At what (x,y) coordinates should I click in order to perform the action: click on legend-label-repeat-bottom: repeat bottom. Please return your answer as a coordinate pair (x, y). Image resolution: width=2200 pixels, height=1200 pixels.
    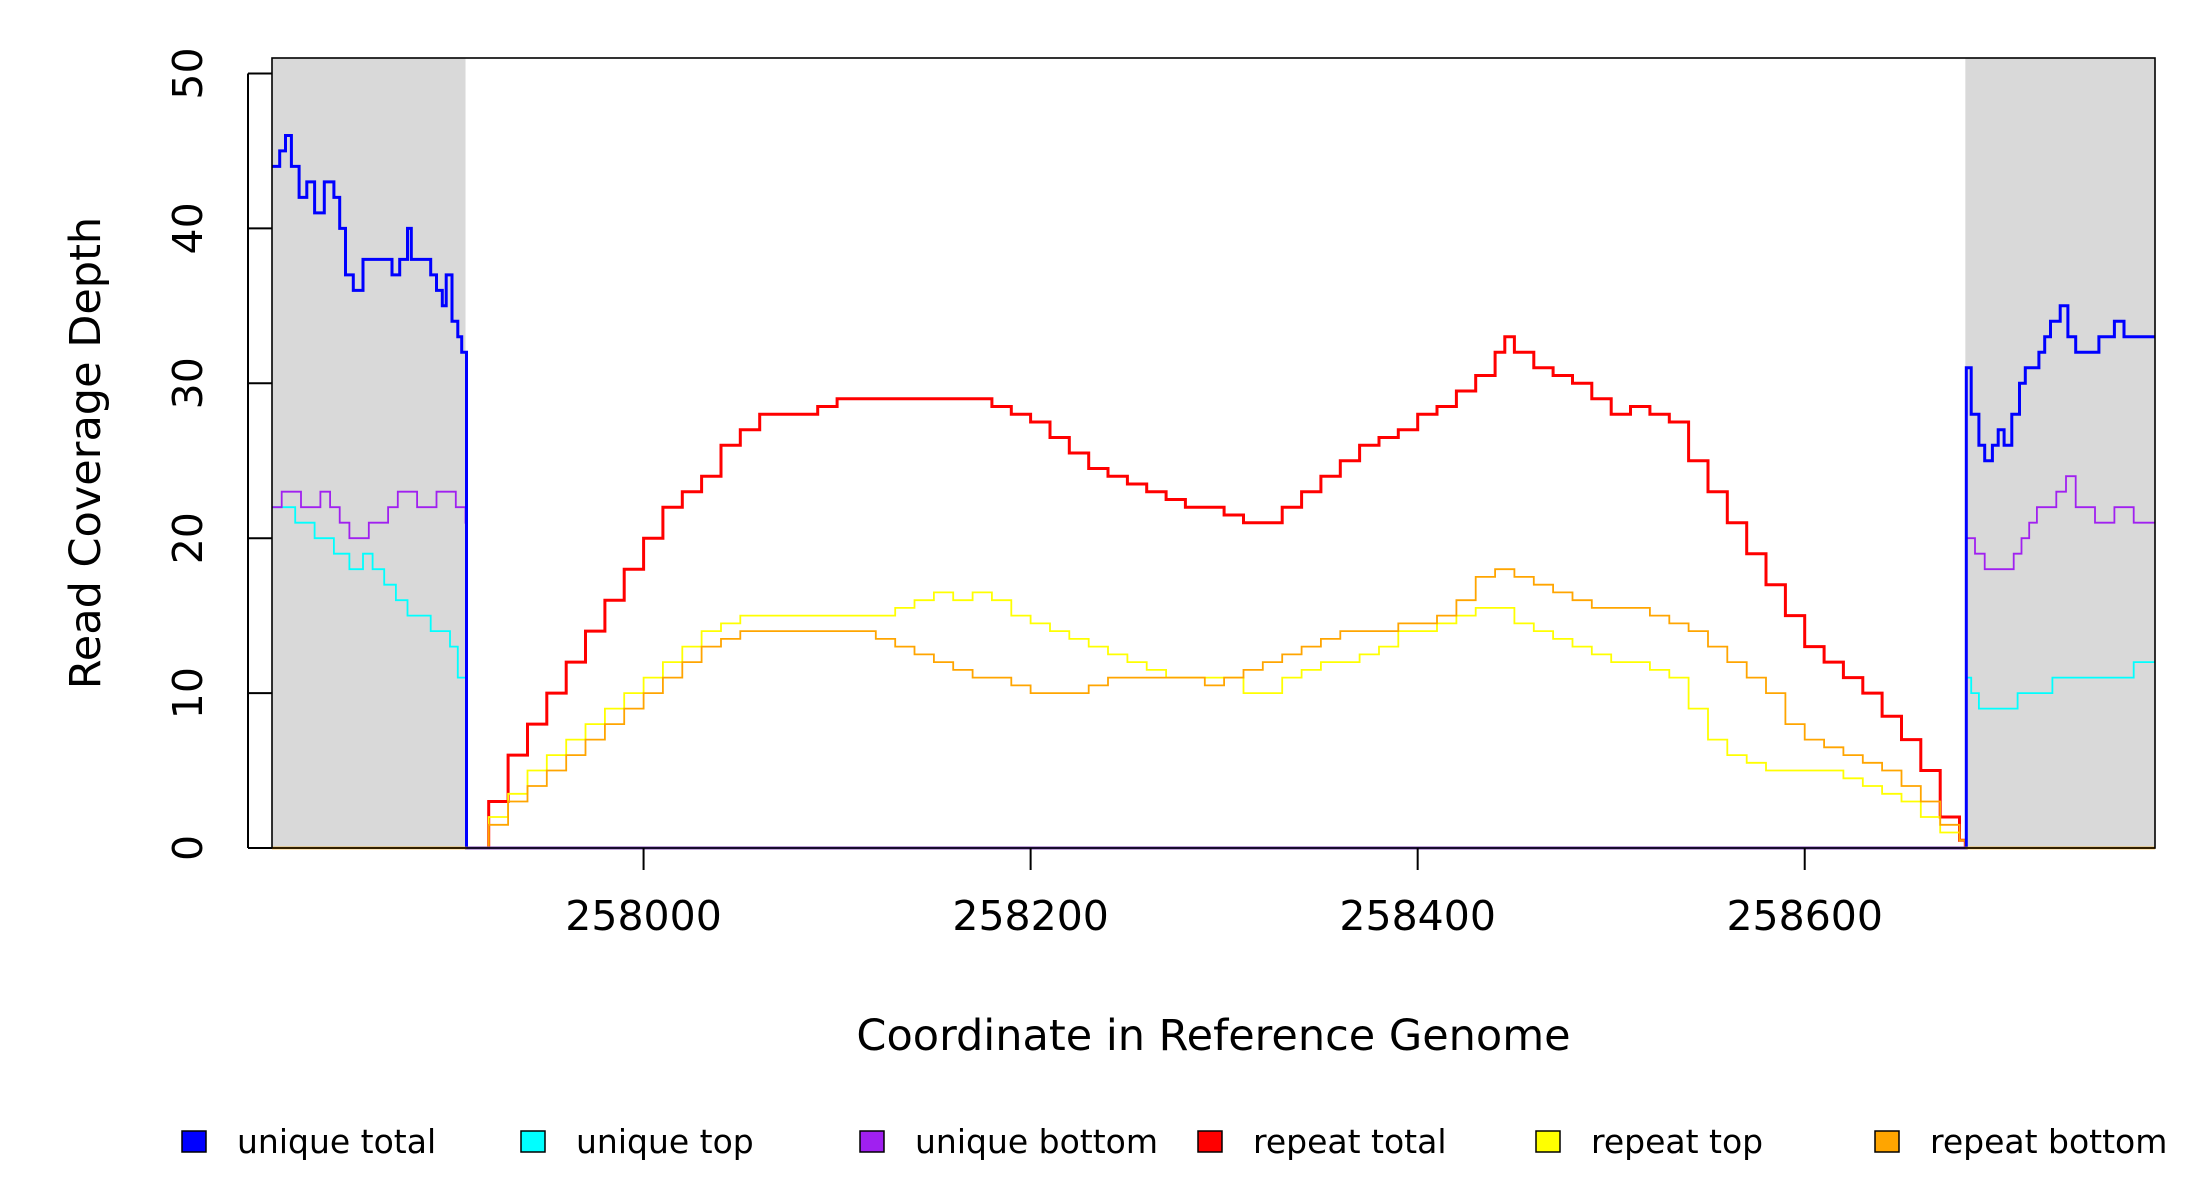
    Looking at the image, I should click on (2048, 1141).